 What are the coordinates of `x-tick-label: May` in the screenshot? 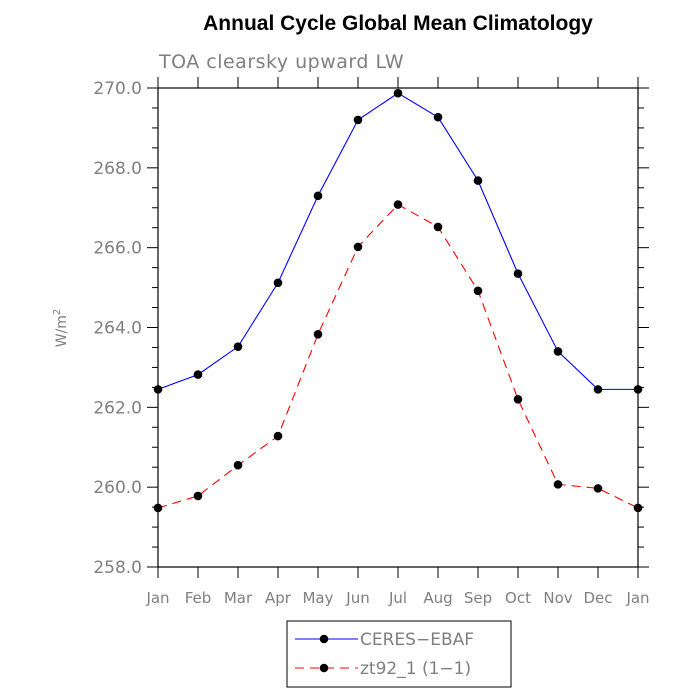 It's located at (317, 598).